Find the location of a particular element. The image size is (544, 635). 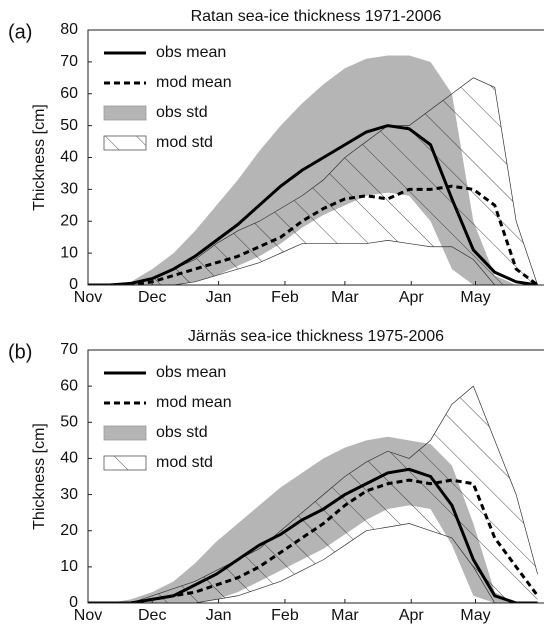

panel-label: (a) is located at coordinates (20, 32).